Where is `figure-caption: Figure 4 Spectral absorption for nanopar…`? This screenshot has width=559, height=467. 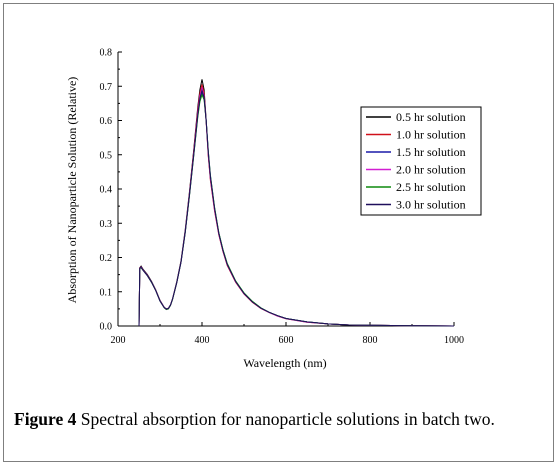
figure-caption: Figure 4 Spectral absorption for nanopar… is located at coordinates (254, 419).